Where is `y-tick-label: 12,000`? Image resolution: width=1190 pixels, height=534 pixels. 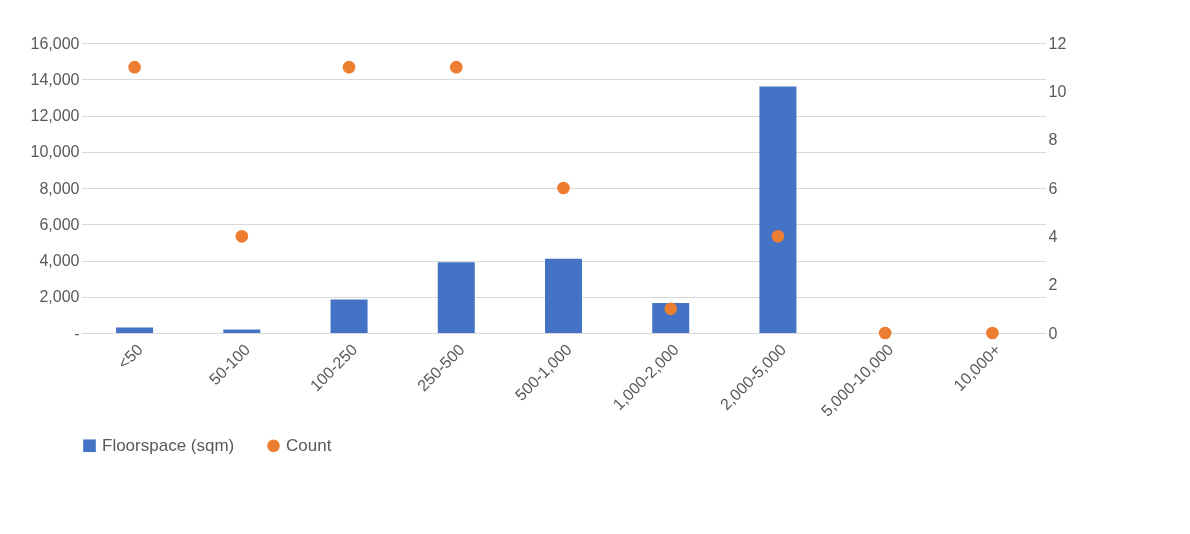
y-tick-label: 12,000 is located at coordinates (55, 115).